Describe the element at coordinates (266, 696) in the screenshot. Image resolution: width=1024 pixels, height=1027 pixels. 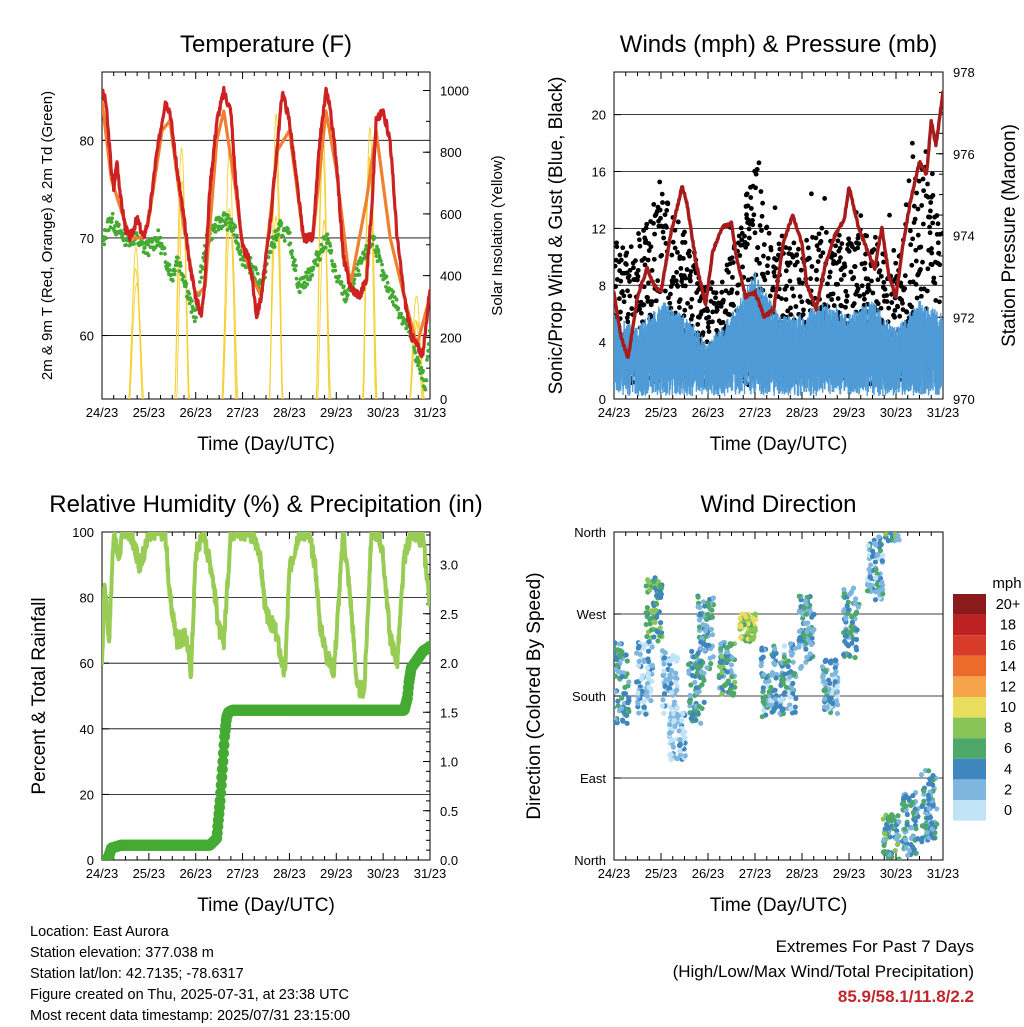
I see `plot-frame` at that location.